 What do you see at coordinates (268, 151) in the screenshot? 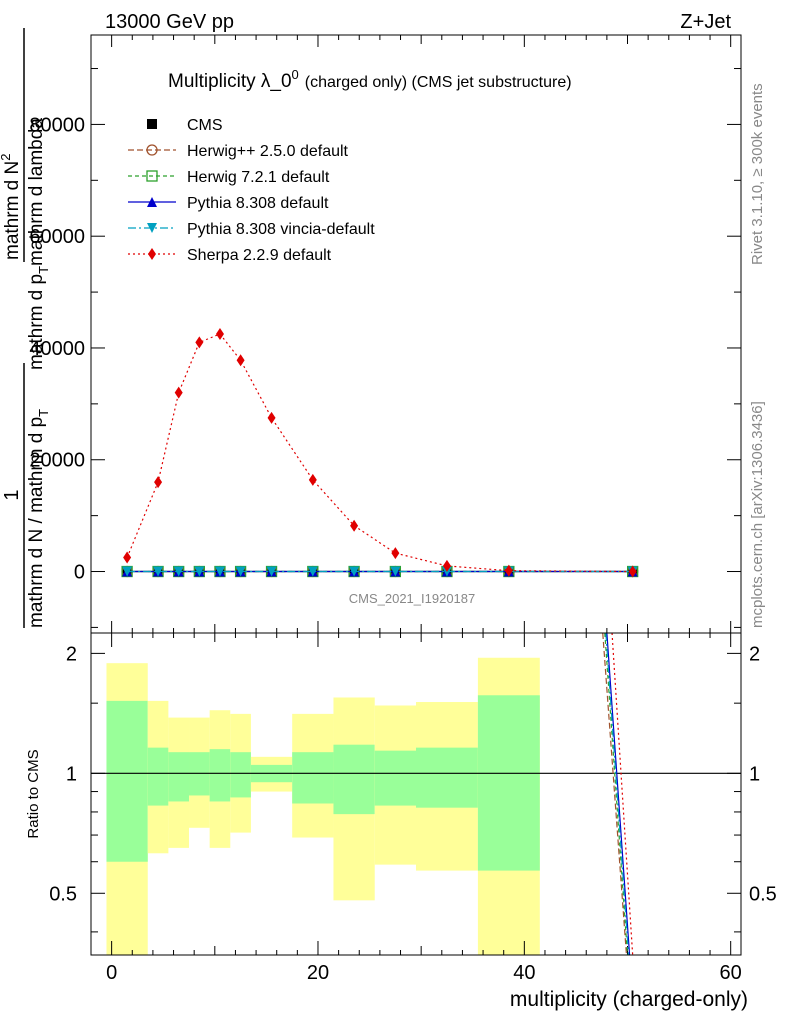
I see `legend-label-herwig25: Herwig++ 2.5.0 default` at bounding box center [268, 151].